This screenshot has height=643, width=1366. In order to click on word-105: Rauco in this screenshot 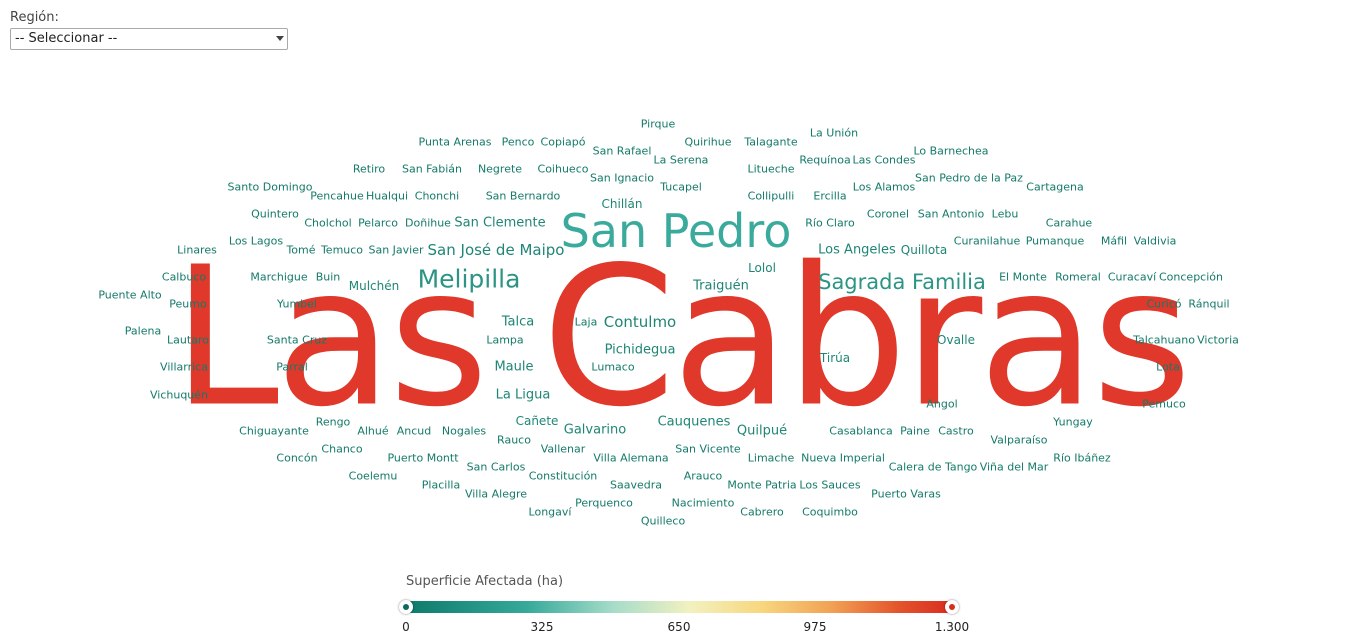, I will do `click(514, 440)`.